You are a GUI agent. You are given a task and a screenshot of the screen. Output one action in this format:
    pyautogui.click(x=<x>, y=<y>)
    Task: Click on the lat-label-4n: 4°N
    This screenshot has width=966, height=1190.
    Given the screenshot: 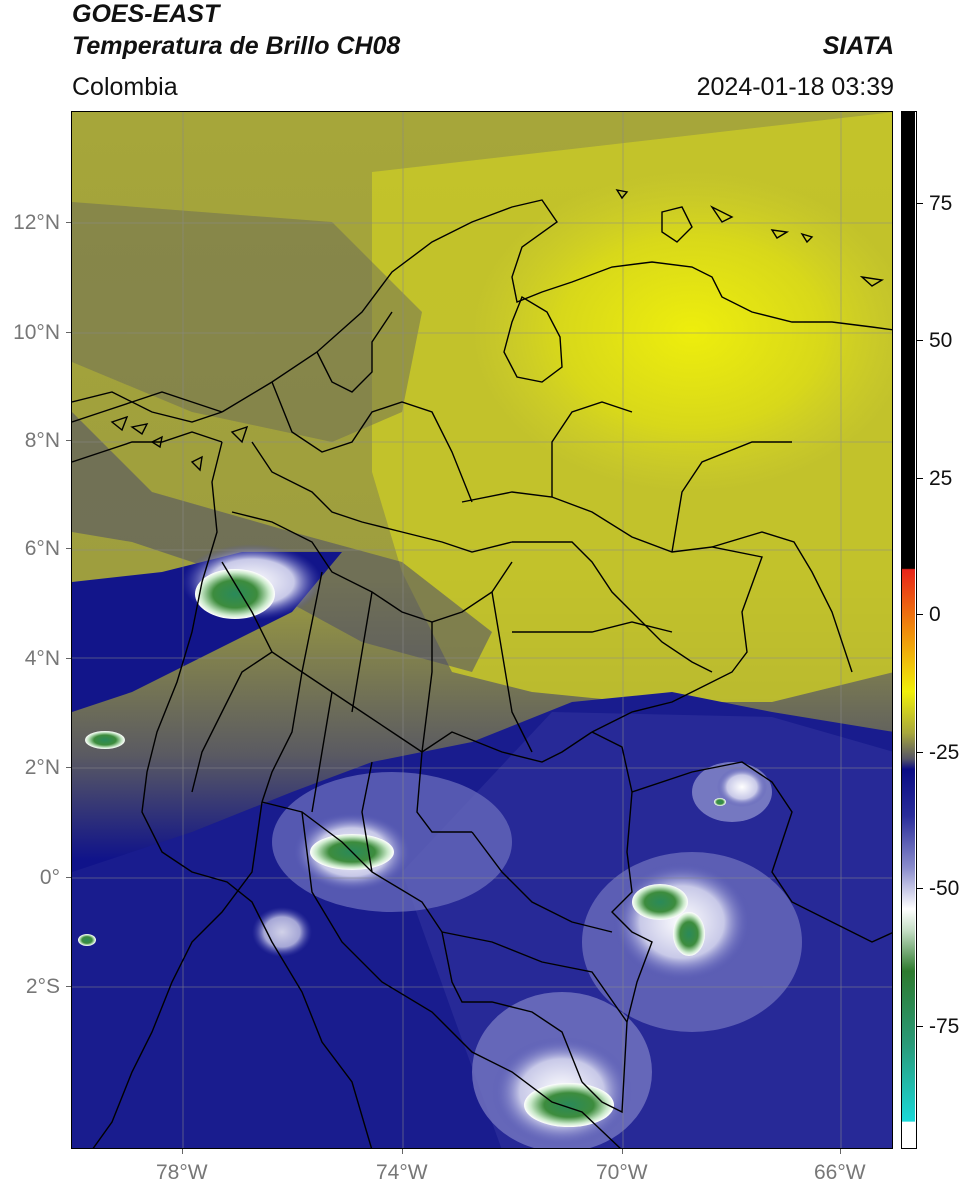 What is the action you would take?
    pyautogui.click(x=42, y=658)
    